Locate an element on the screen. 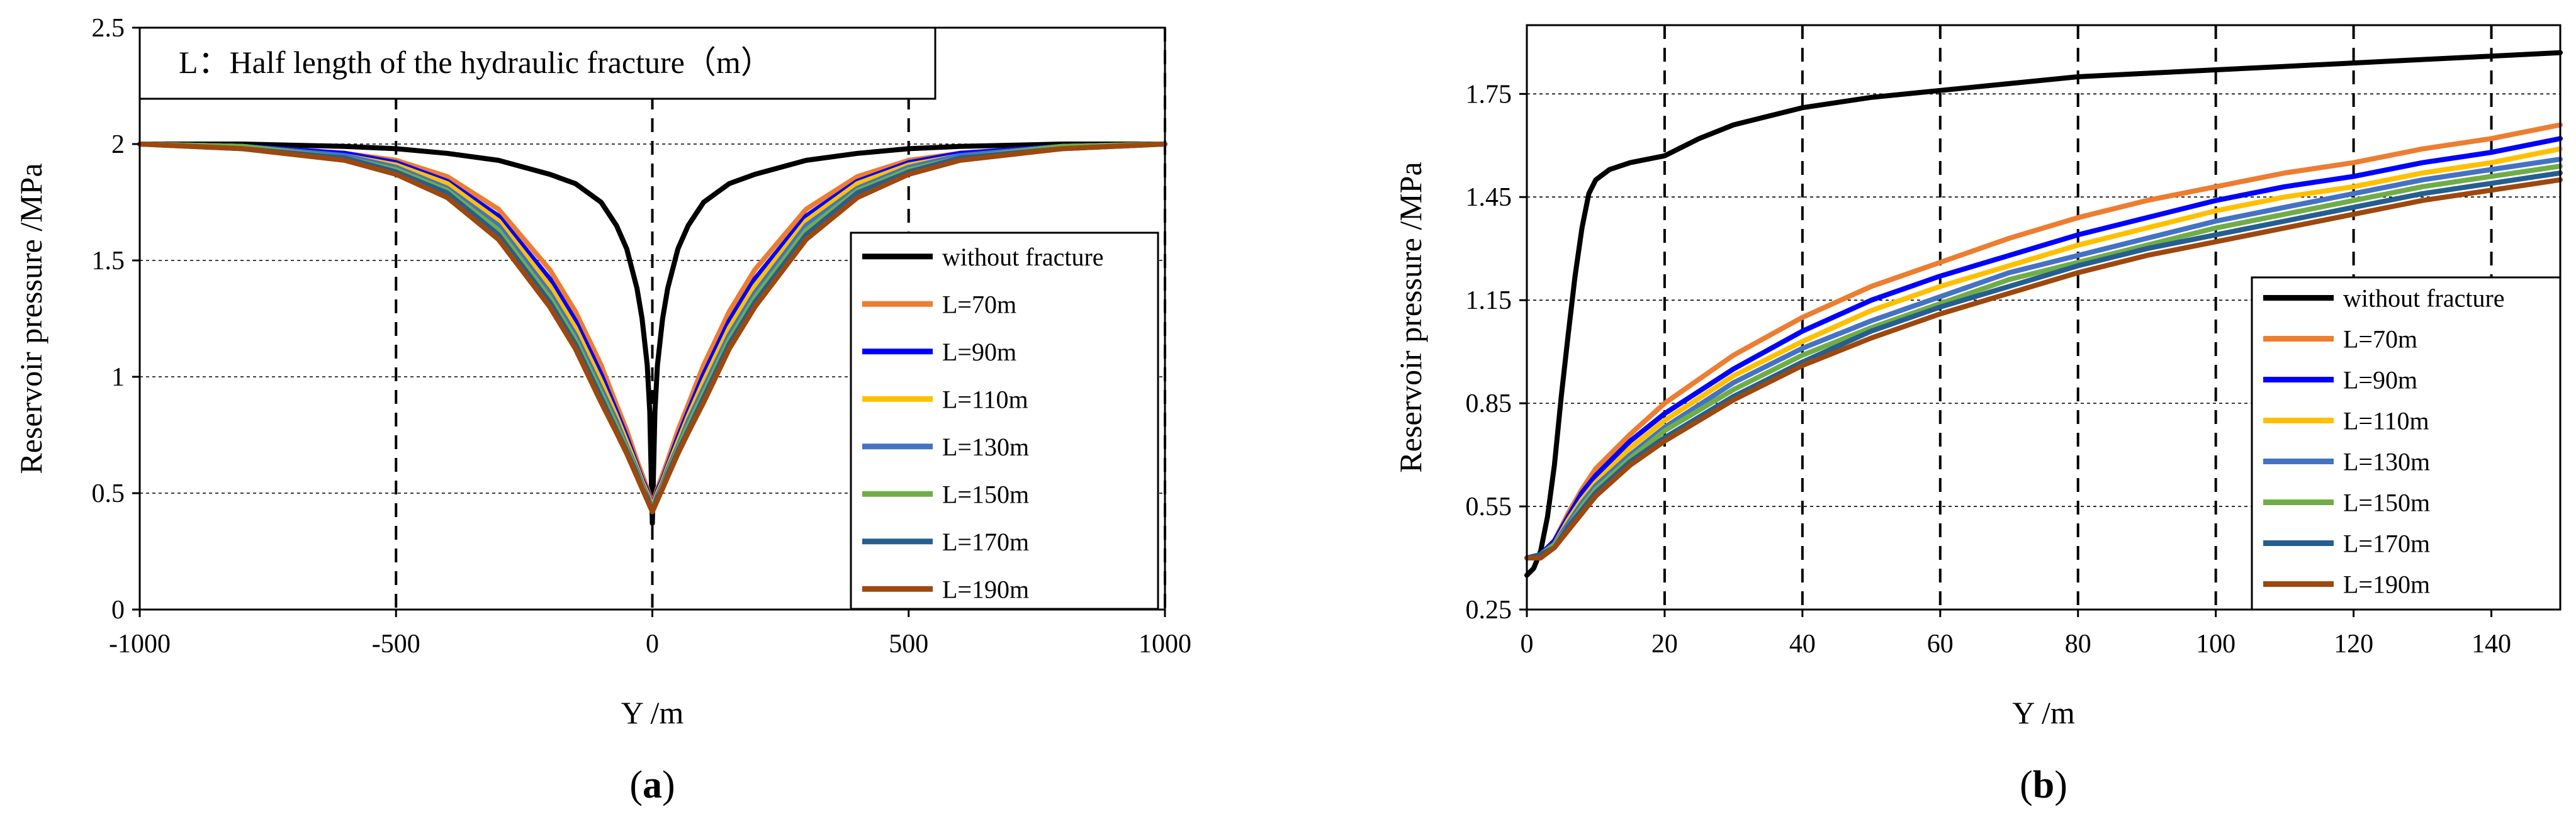  chart-b-xtick-label: 60 is located at coordinates (1940, 644).